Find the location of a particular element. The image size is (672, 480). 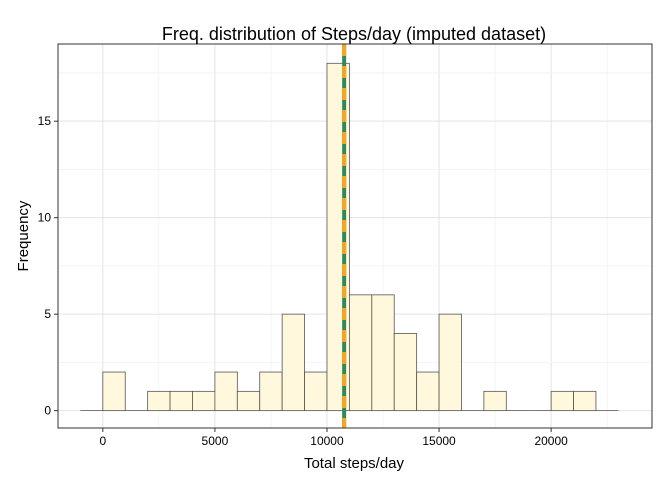

y-axis-title: Frequency is located at coordinates (23, 235).